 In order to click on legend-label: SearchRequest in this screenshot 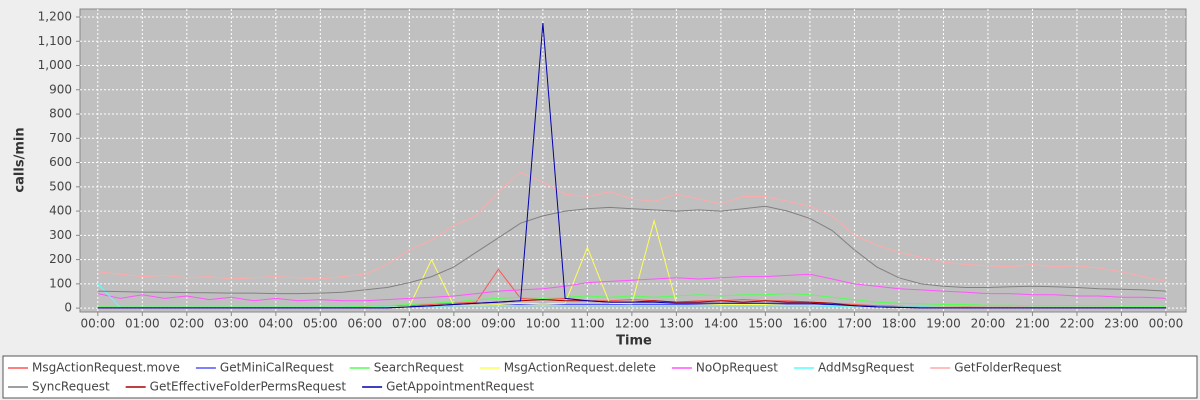, I will do `click(419, 368)`.